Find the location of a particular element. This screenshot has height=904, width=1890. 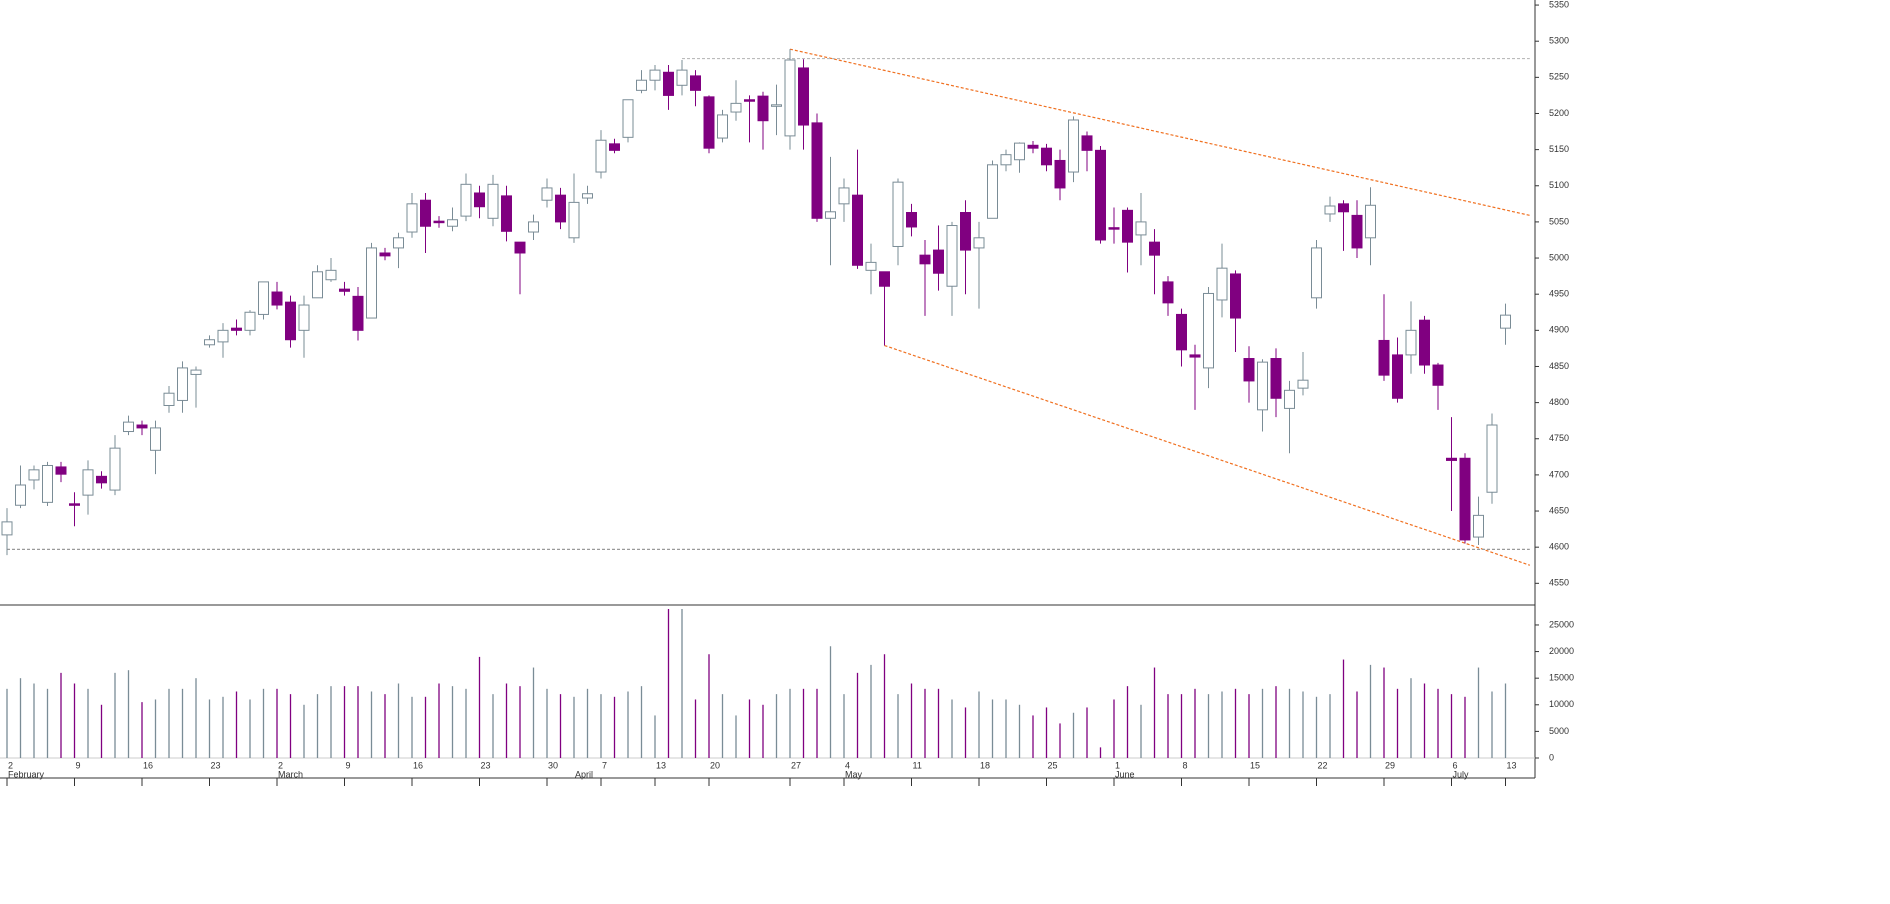

y-tick-label: 5200 is located at coordinates (1559, 113).